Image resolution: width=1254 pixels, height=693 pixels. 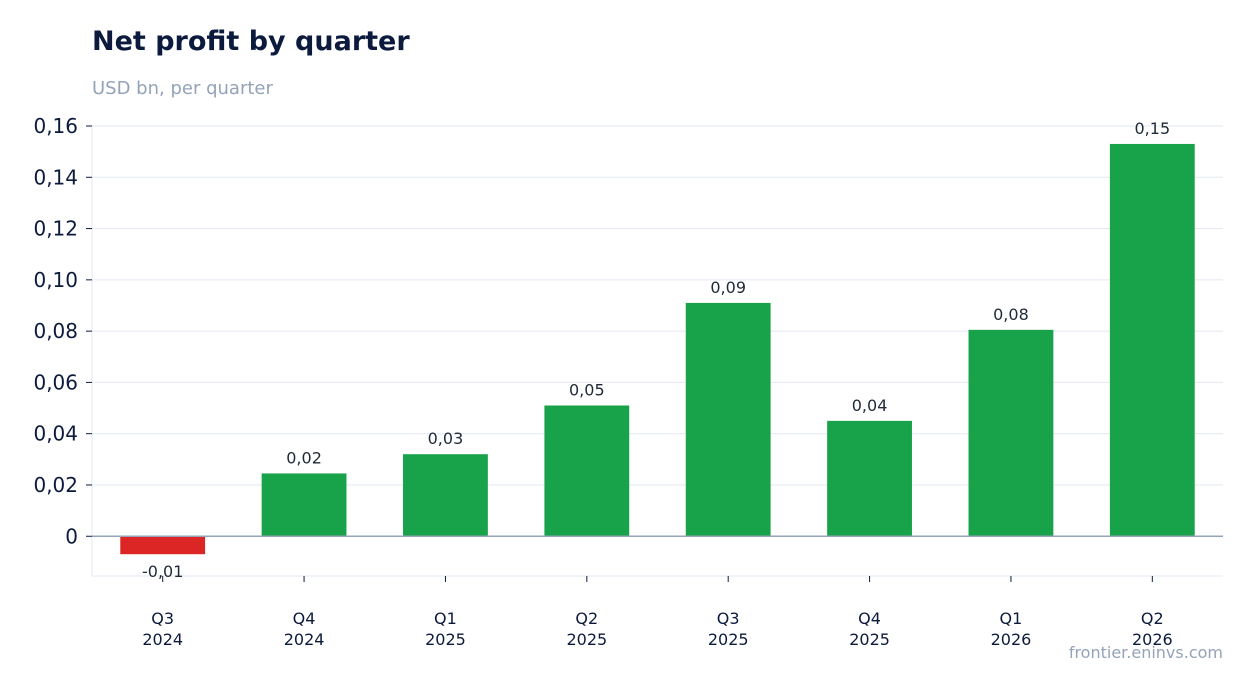 I want to click on data-label: 0,09, so click(x=728, y=287).